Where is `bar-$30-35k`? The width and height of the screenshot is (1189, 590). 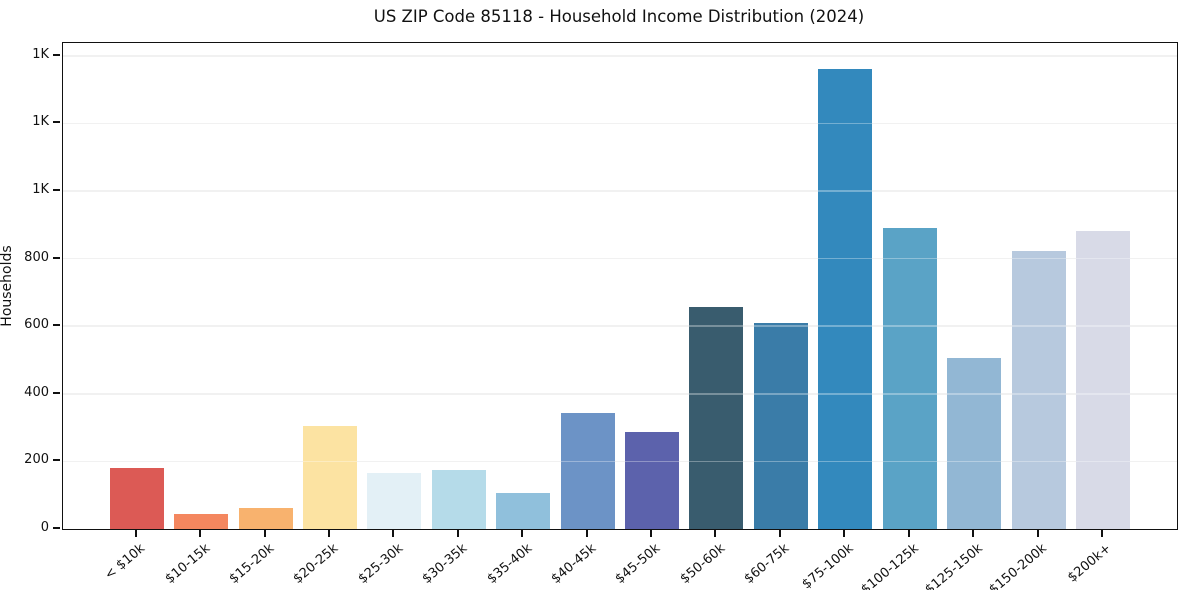 bar-$30-35k is located at coordinates (458, 499).